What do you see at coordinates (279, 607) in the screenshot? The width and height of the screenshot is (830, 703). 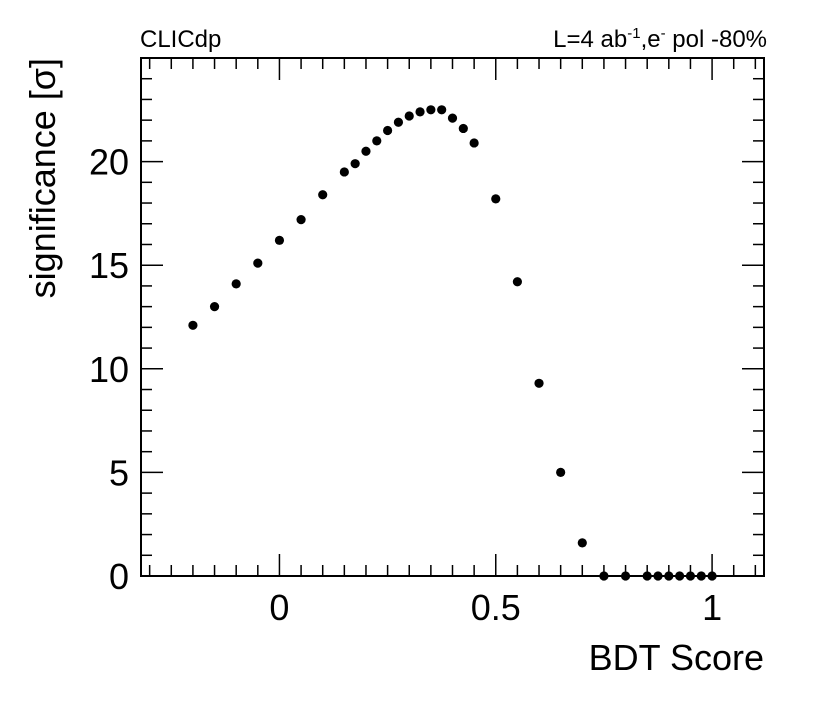 I see `x-tick-label: 0` at bounding box center [279, 607].